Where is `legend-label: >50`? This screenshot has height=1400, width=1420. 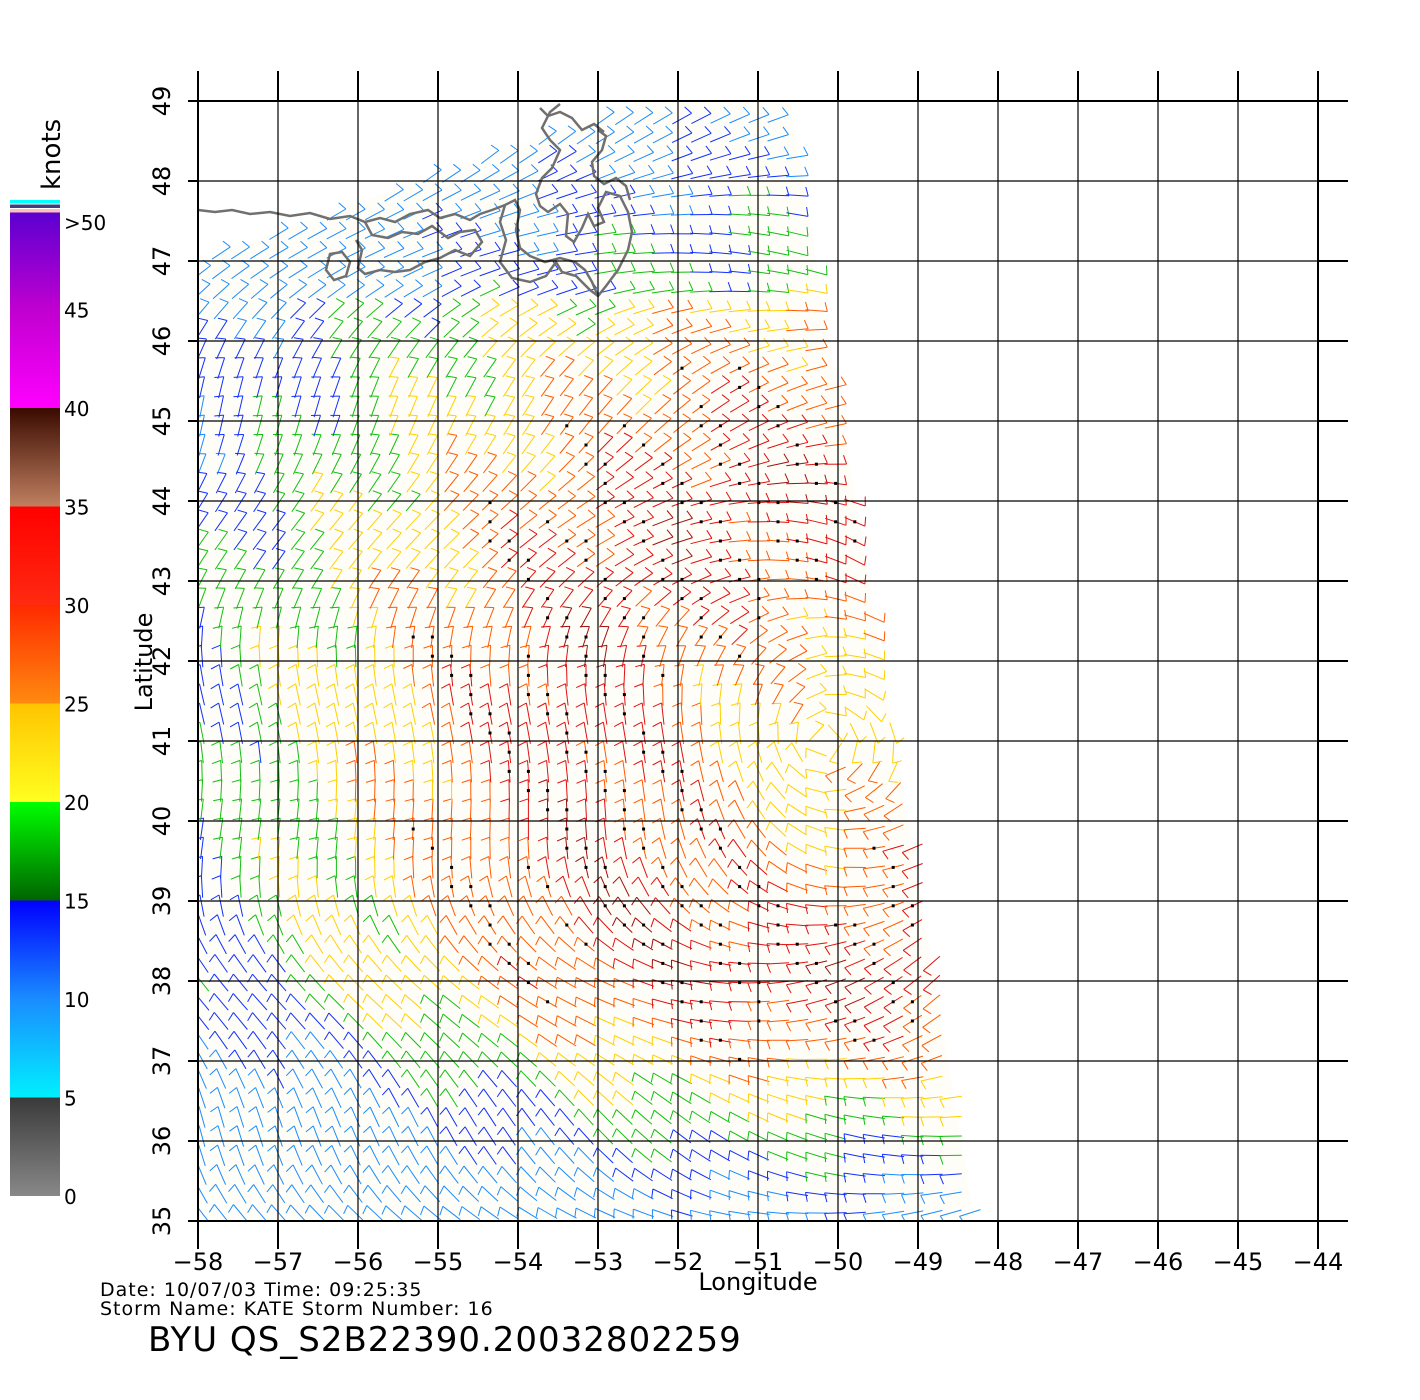 legend-label: >50 is located at coordinates (85, 223).